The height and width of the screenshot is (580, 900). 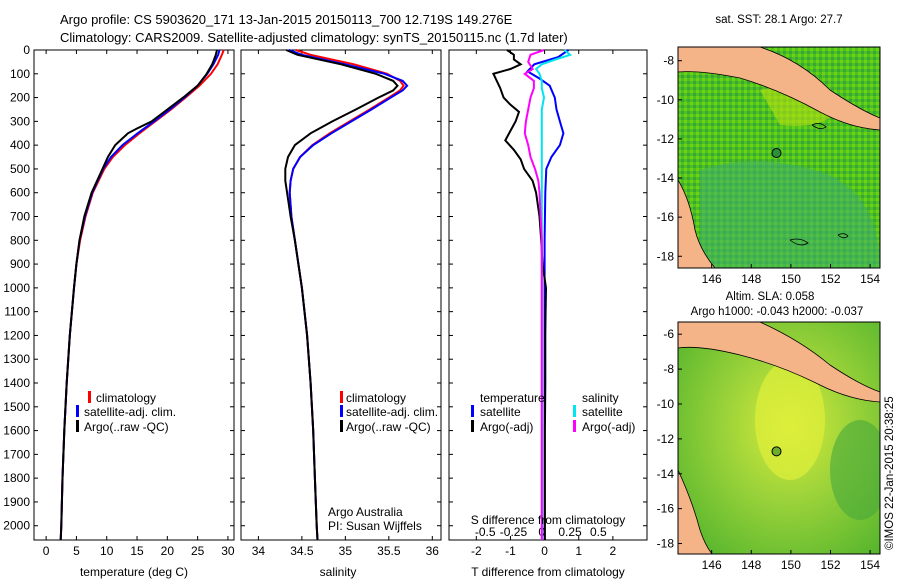 What do you see at coordinates (777, 312) in the screenshot?
I see `sla-map-title-2: Argo h1000: -0.043 h2000: -0.037` at bounding box center [777, 312].